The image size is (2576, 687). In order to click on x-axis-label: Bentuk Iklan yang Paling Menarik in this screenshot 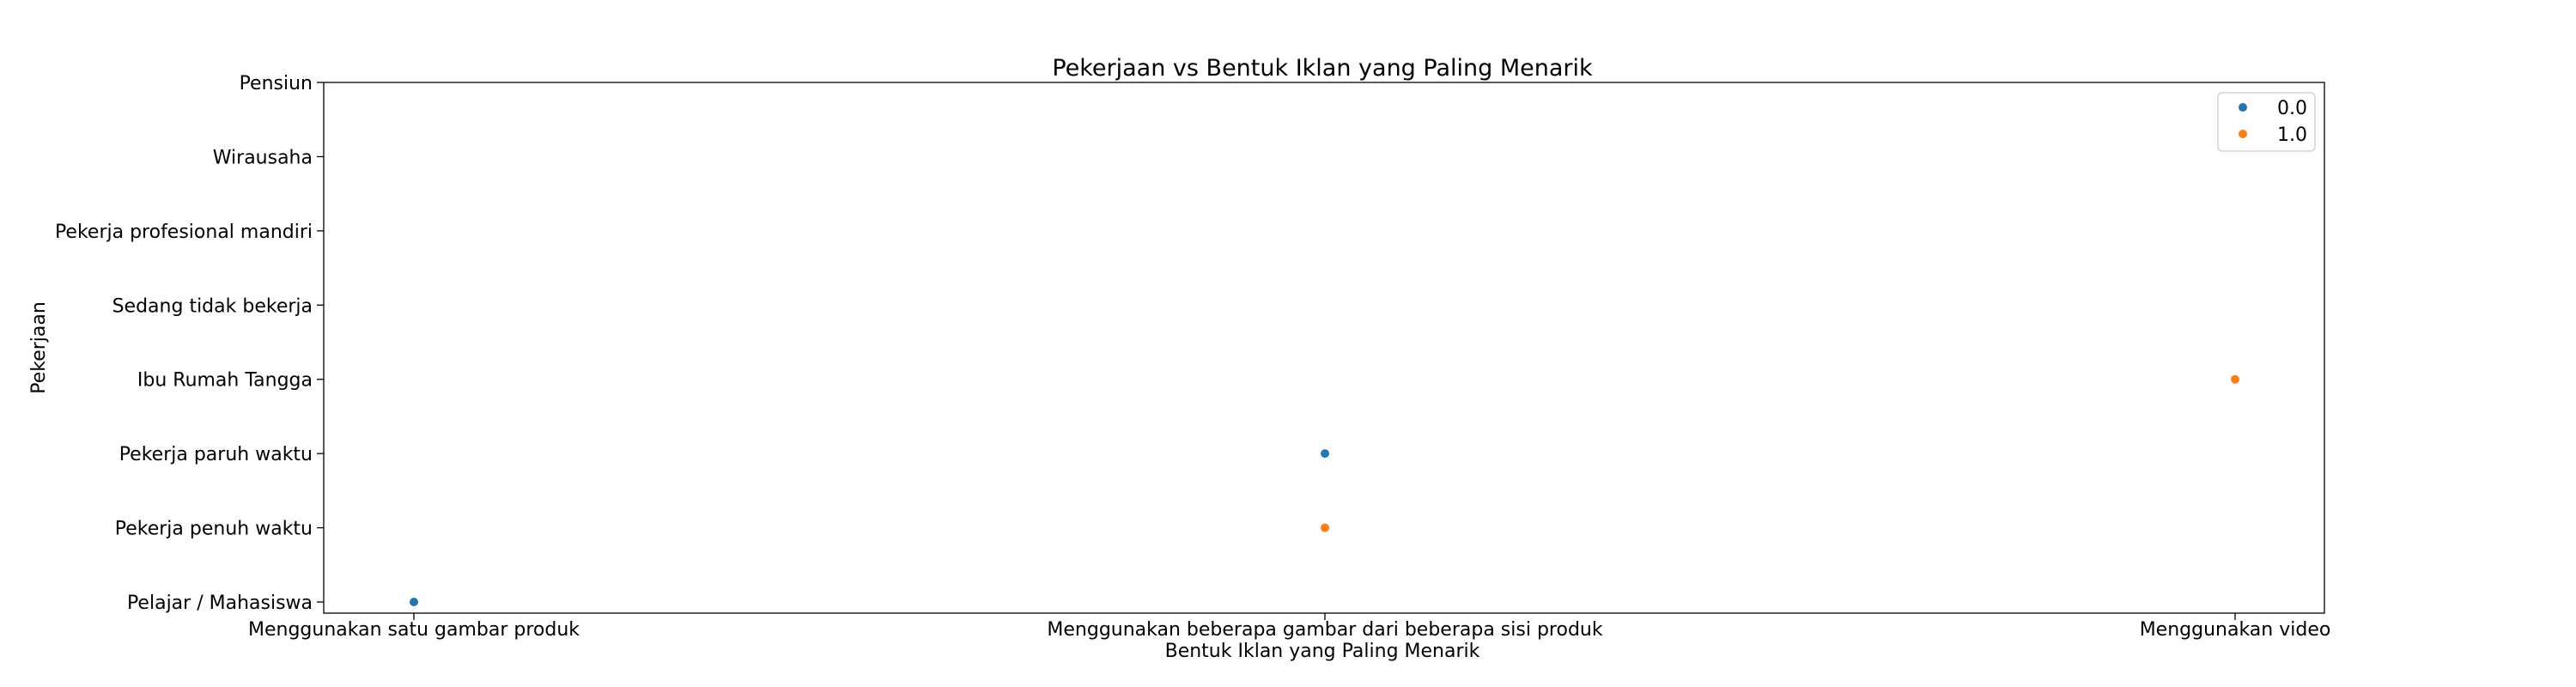, I will do `click(1323, 651)`.